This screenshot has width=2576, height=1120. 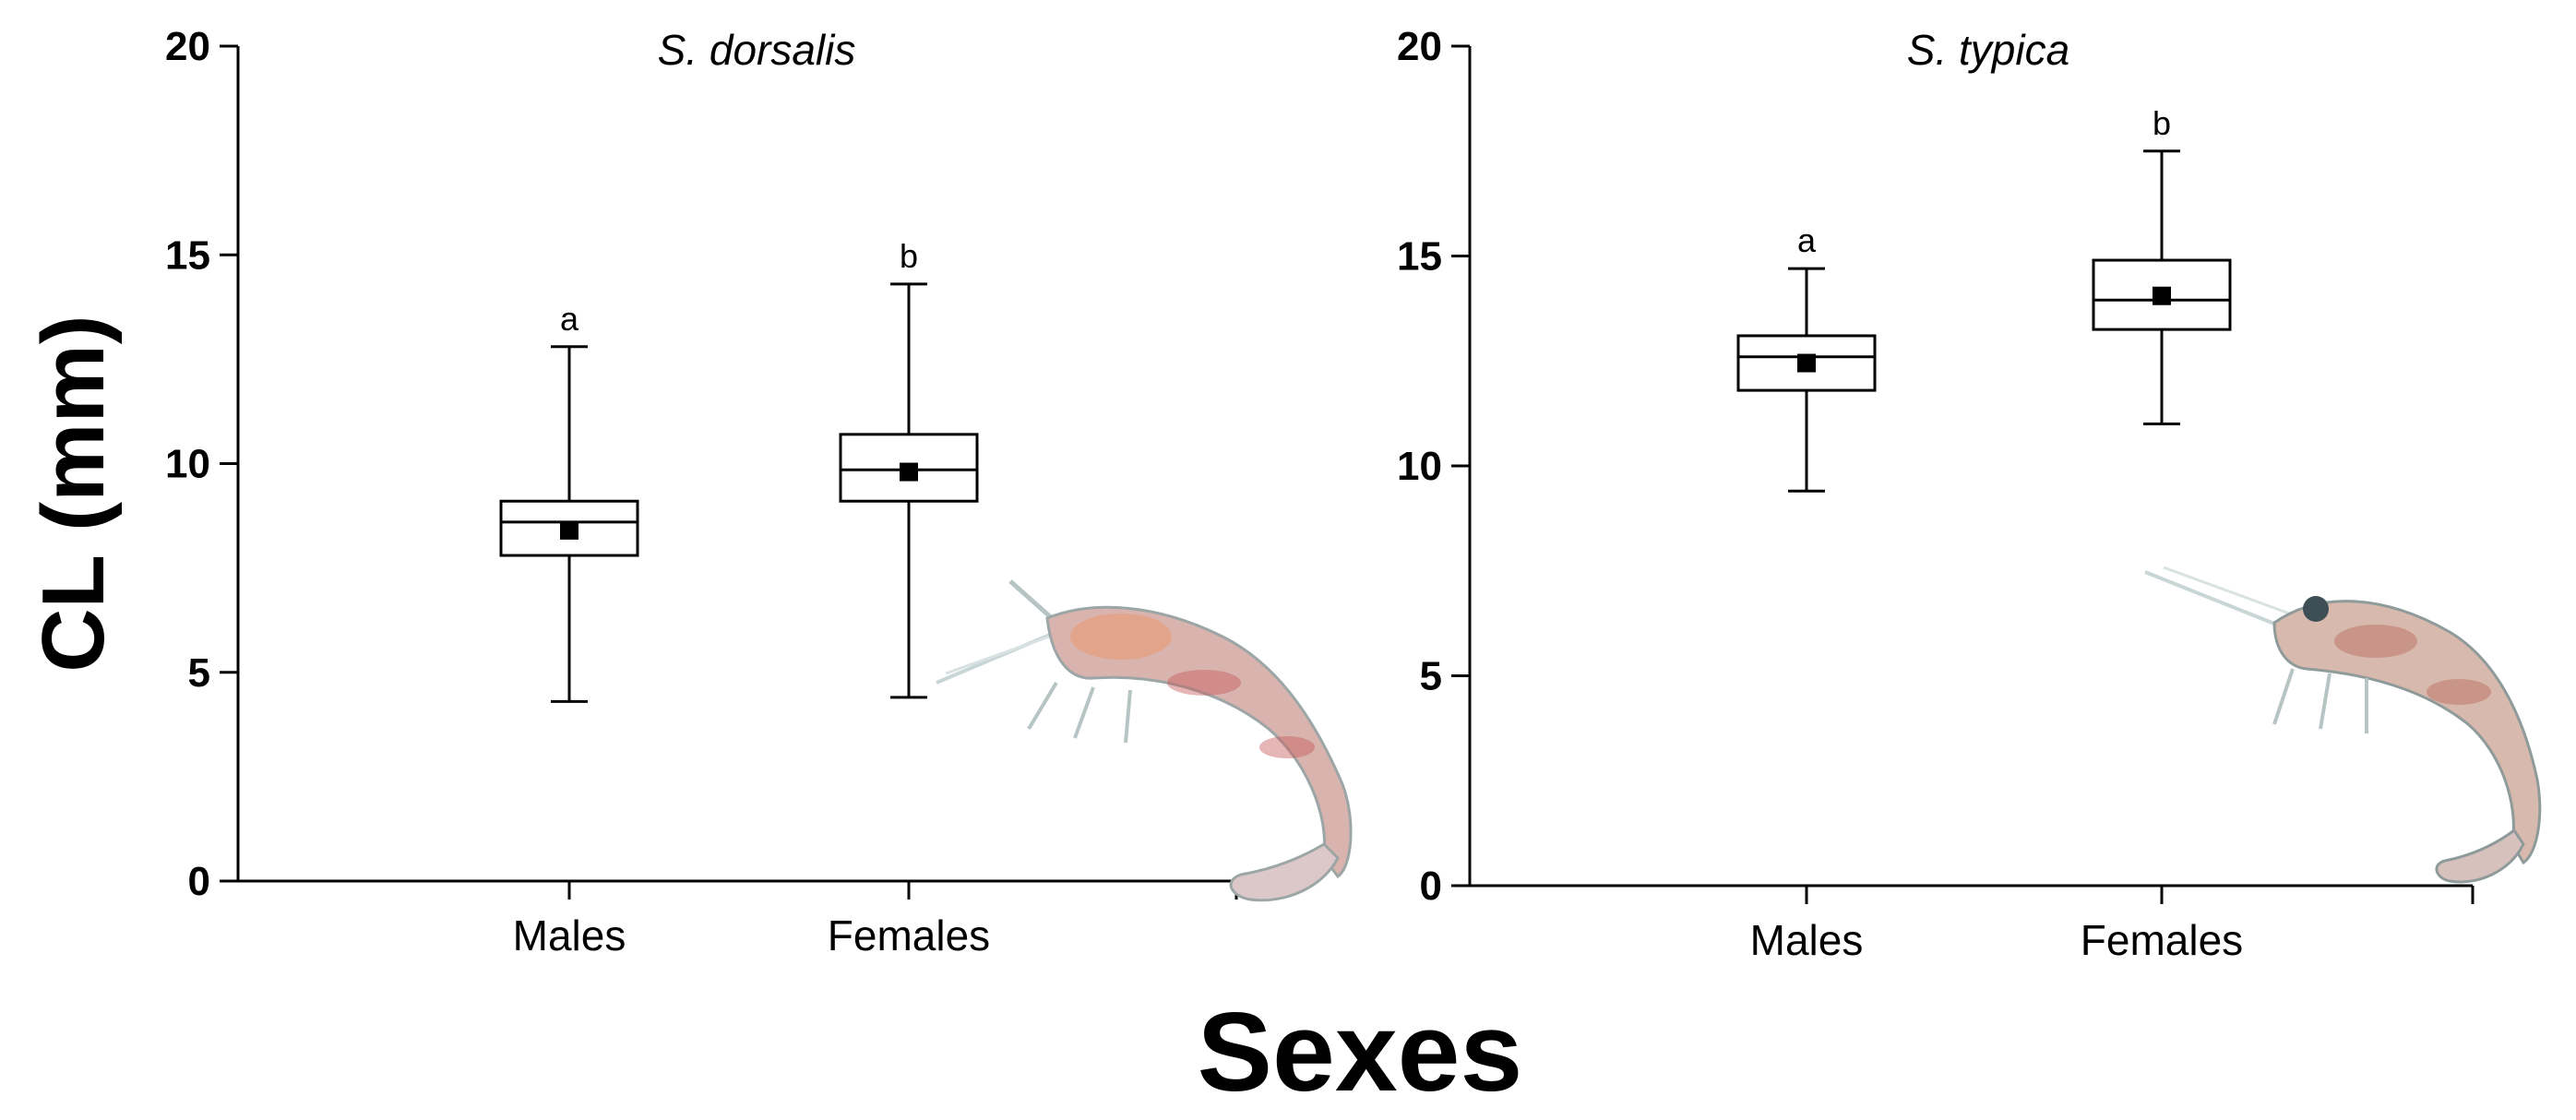 What do you see at coordinates (757, 50) in the screenshot?
I see `panel-title: S. dorsalis` at bounding box center [757, 50].